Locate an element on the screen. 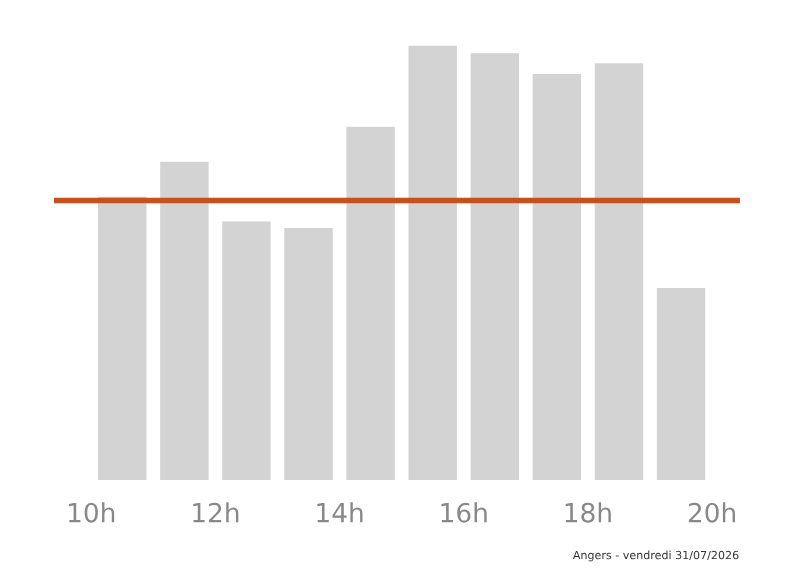  x-tick-label: 10h is located at coordinates (92, 512).